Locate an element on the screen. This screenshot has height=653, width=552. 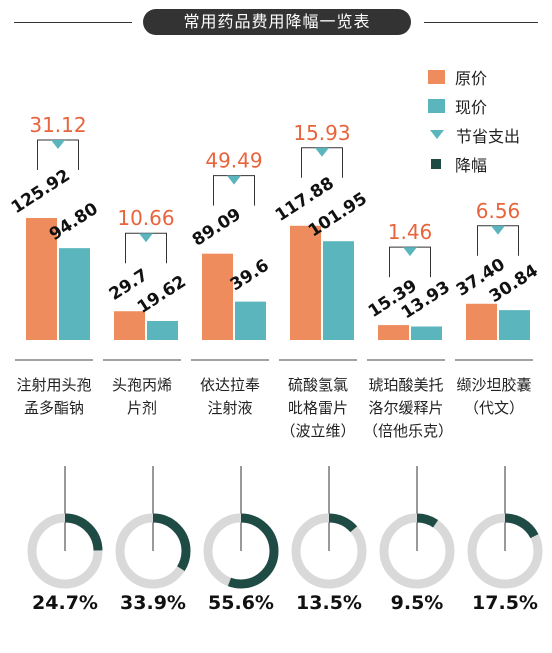
legend-current-label: 现价 is located at coordinates (471, 107).